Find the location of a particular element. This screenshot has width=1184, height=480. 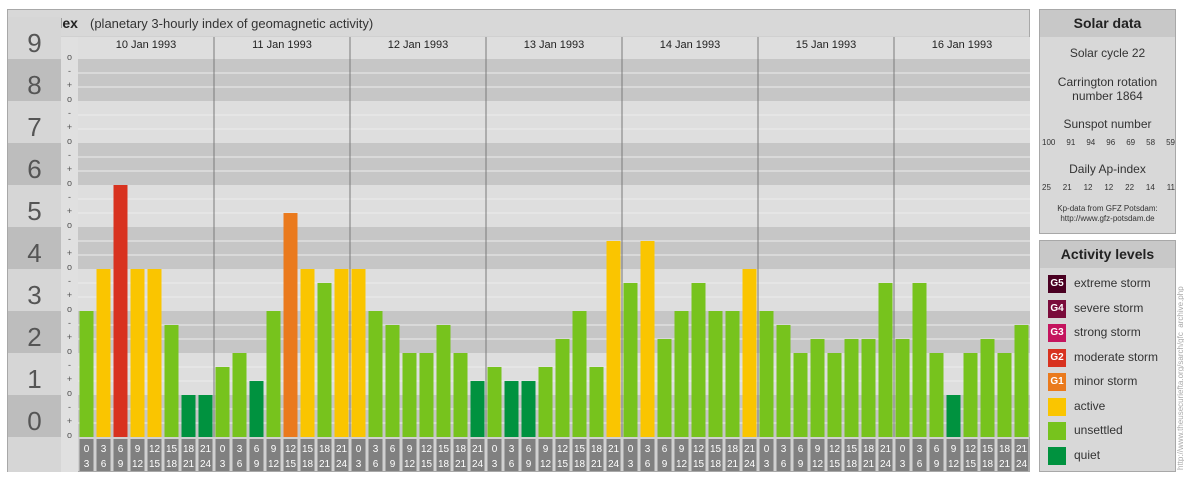

y-tick-label: 6 is located at coordinates (34, 169).